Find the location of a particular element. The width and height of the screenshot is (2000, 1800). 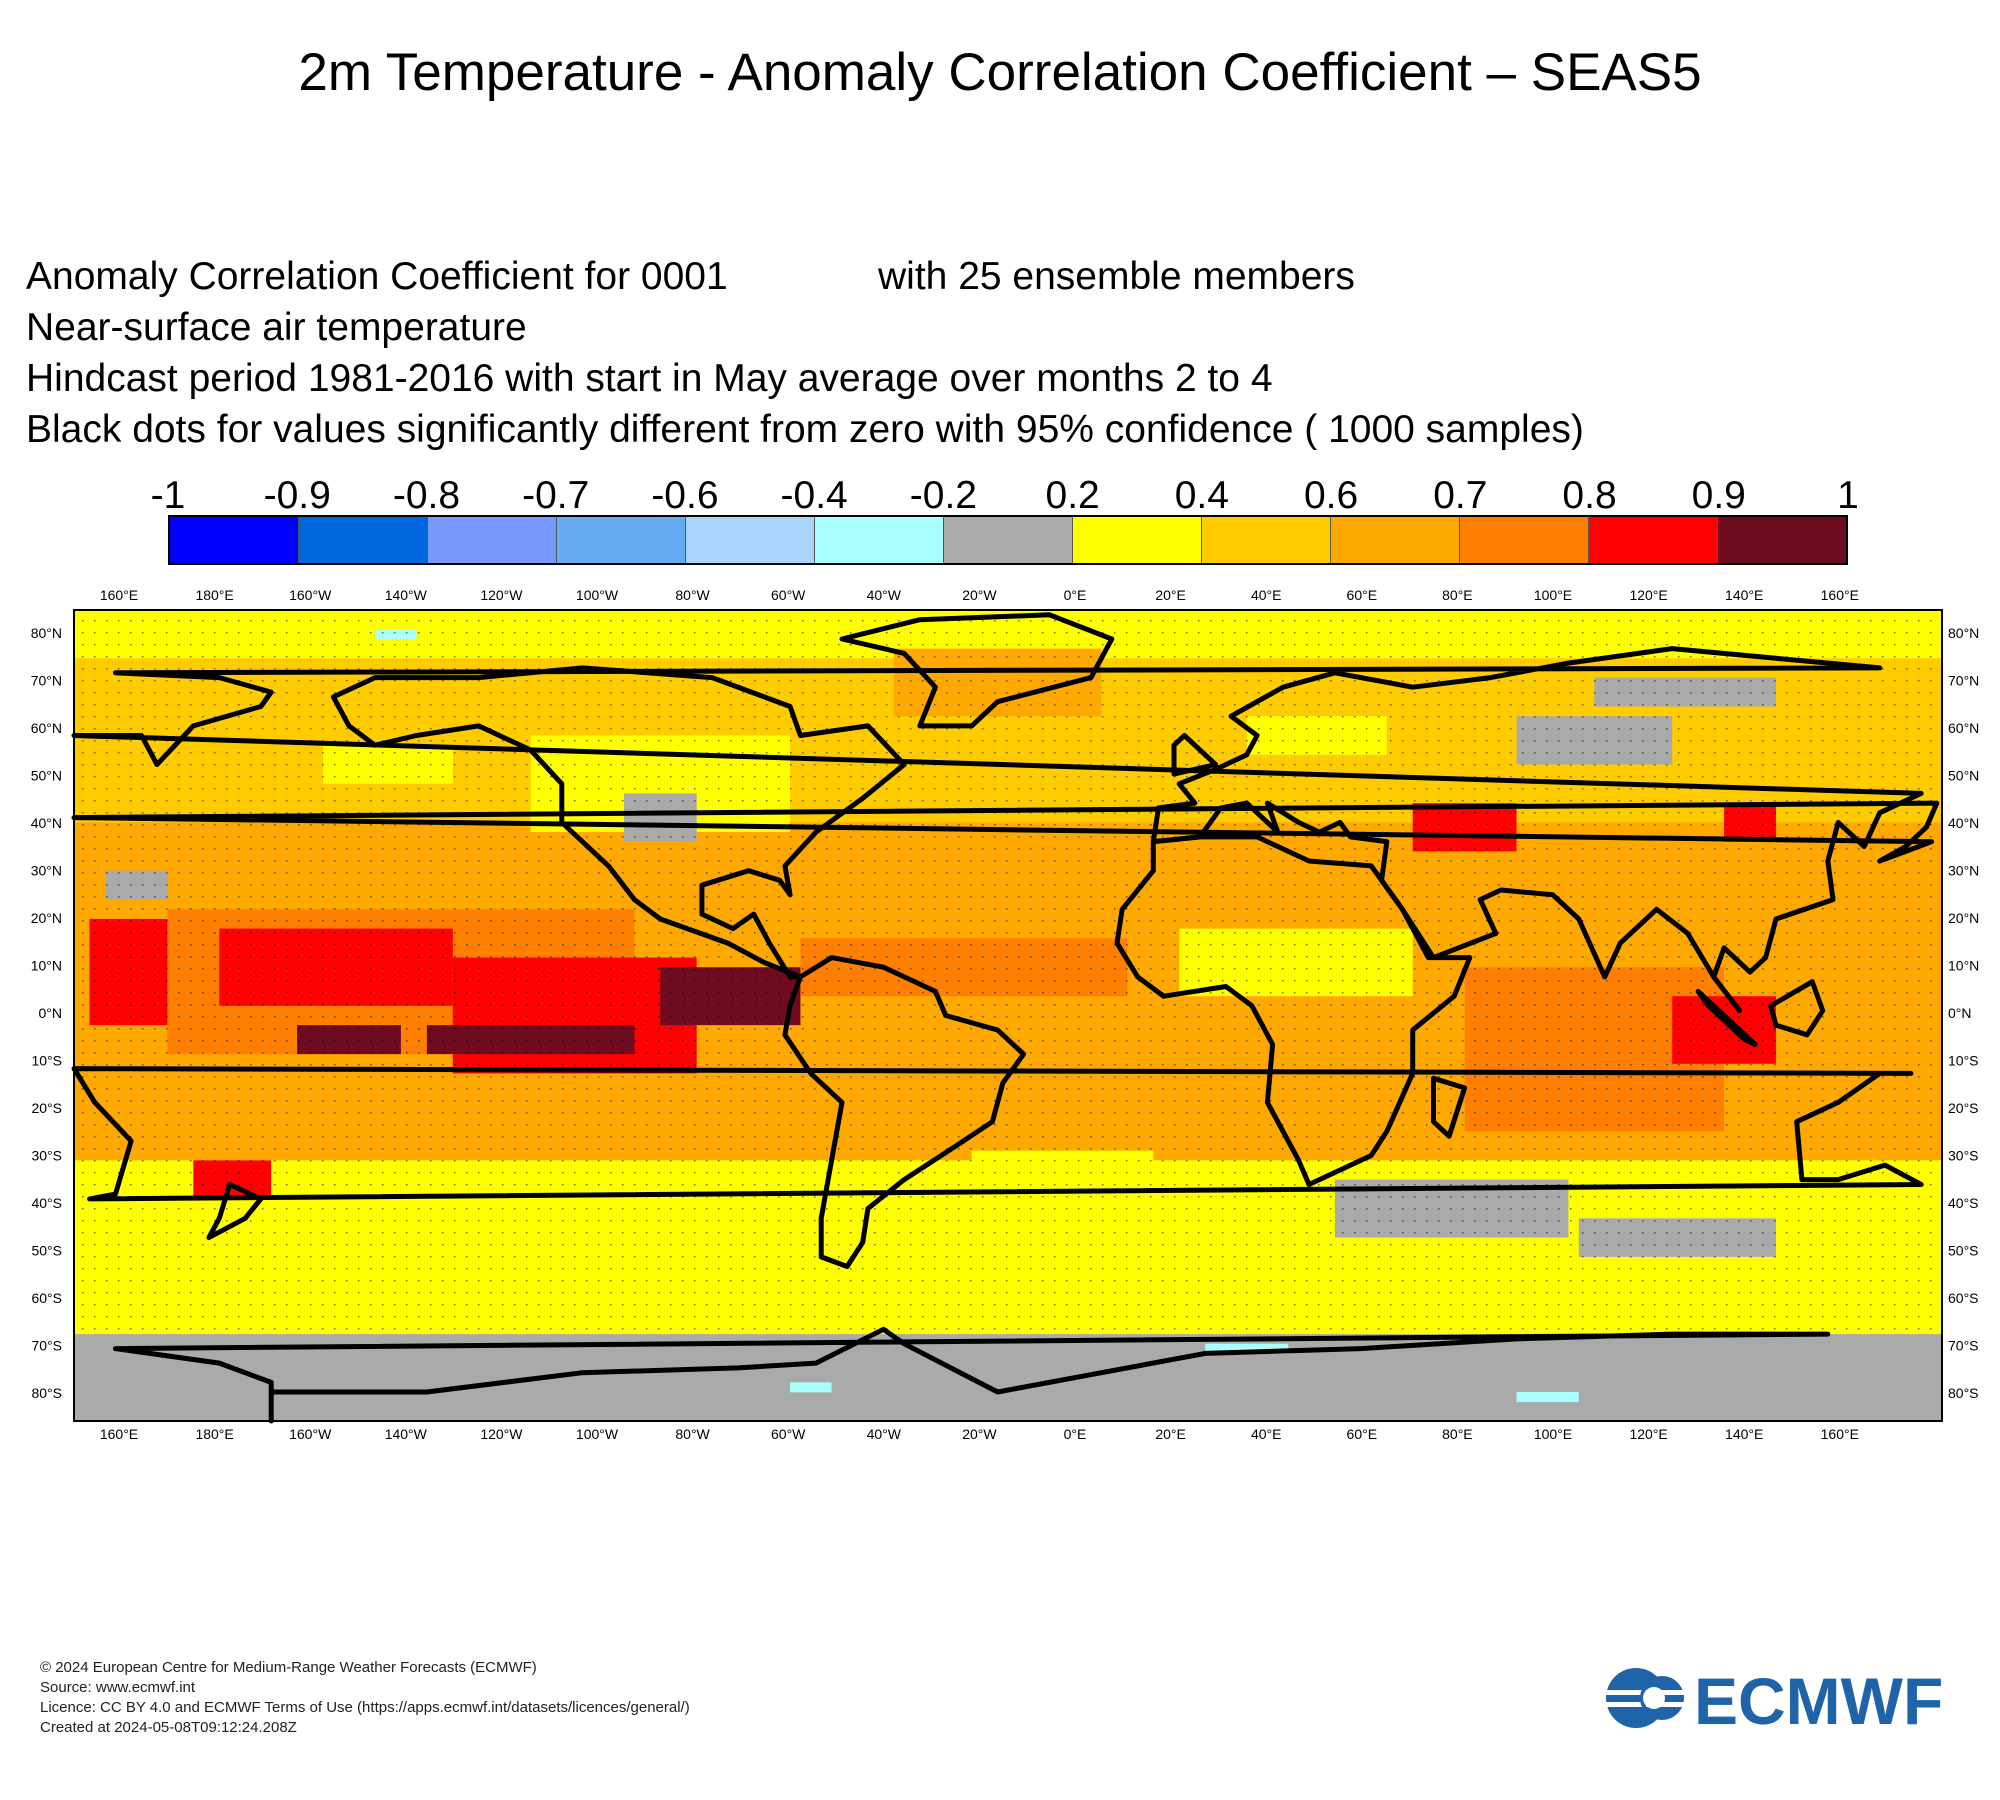

field-patch-west-pacific is located at coordinates (128, 972).